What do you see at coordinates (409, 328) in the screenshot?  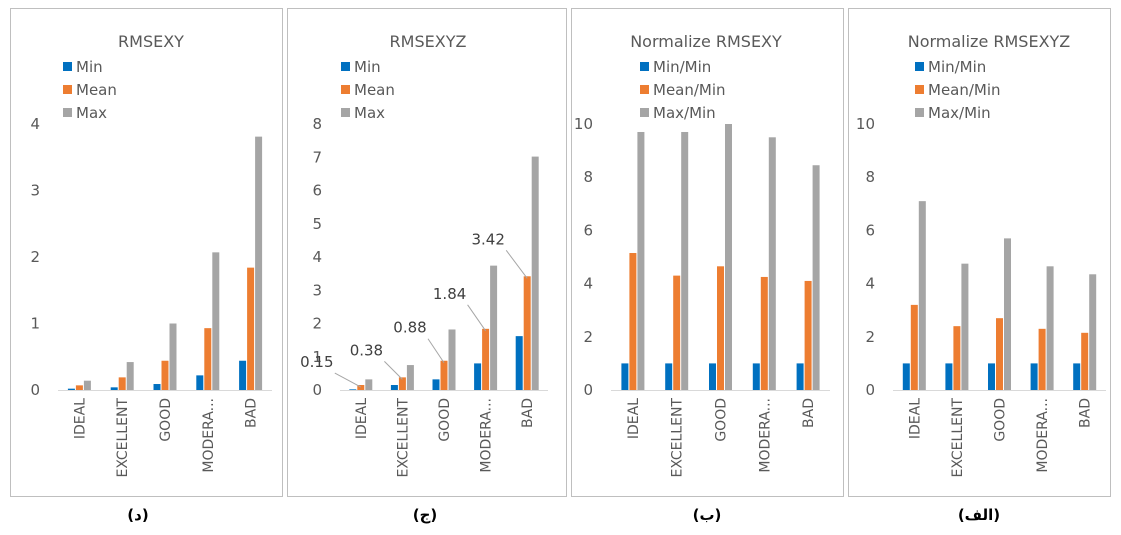 I see `data-label: 0.88` at bounding box center [409, 328].